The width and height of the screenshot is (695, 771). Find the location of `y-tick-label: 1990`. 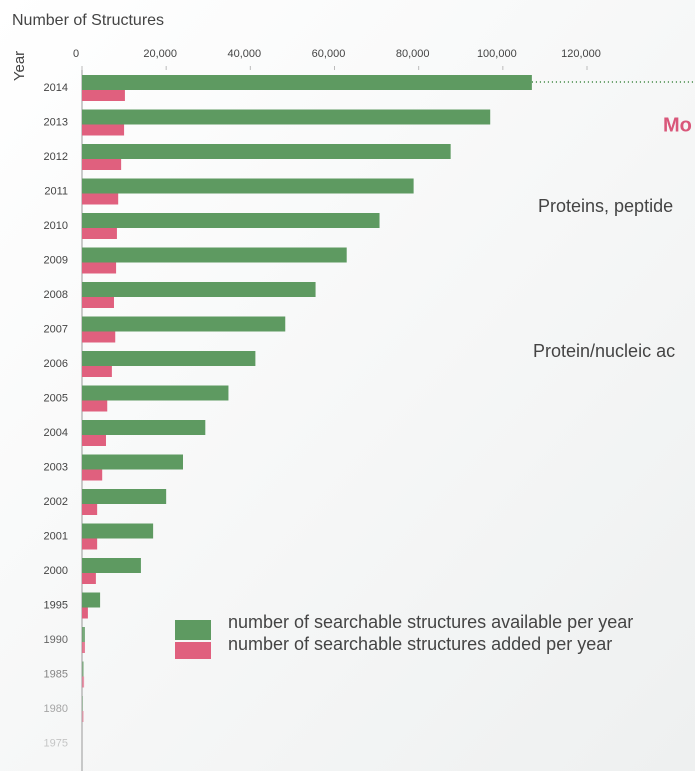

y-tick-label: 1990 is located at coordinates (56, 640).